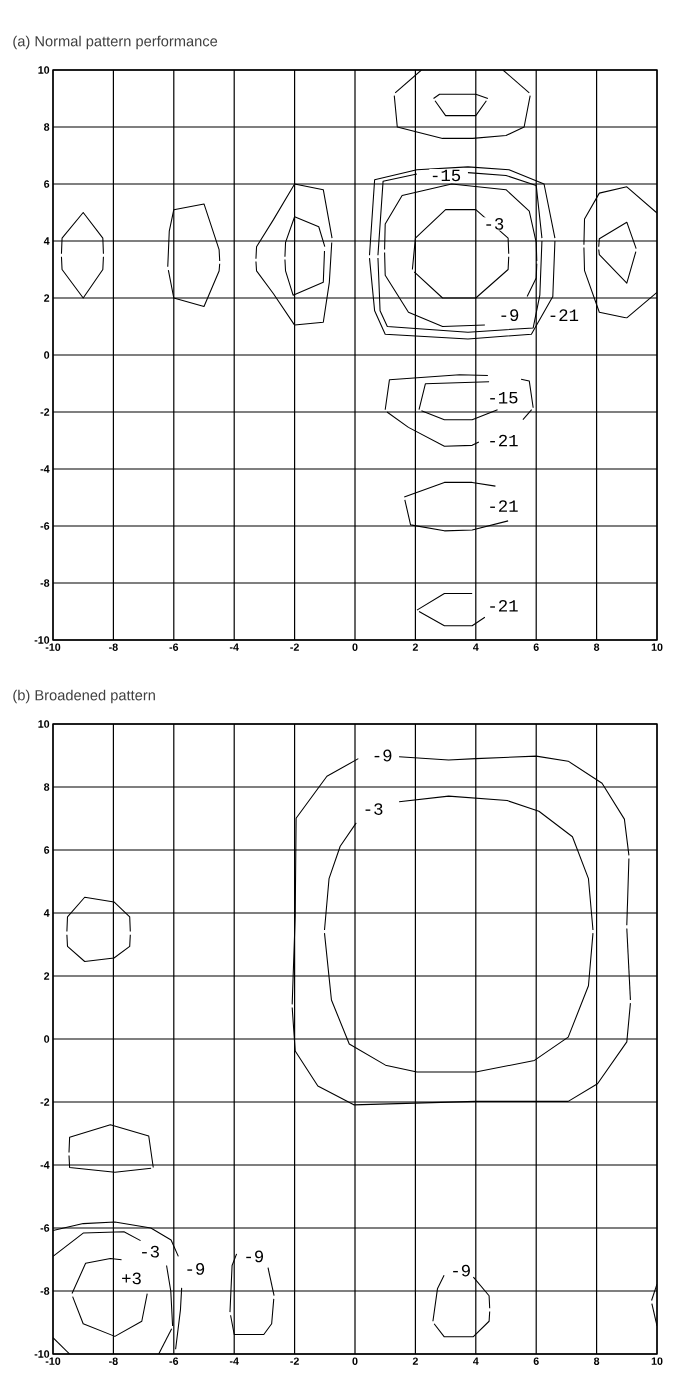 Image resolution: width=686 pixels, height=1388 pixels. What do you see at coordinates (84, 696) in the screenshot?
I see `chart-title: (b) Broadened pattern` at bounding box center [84, 696].